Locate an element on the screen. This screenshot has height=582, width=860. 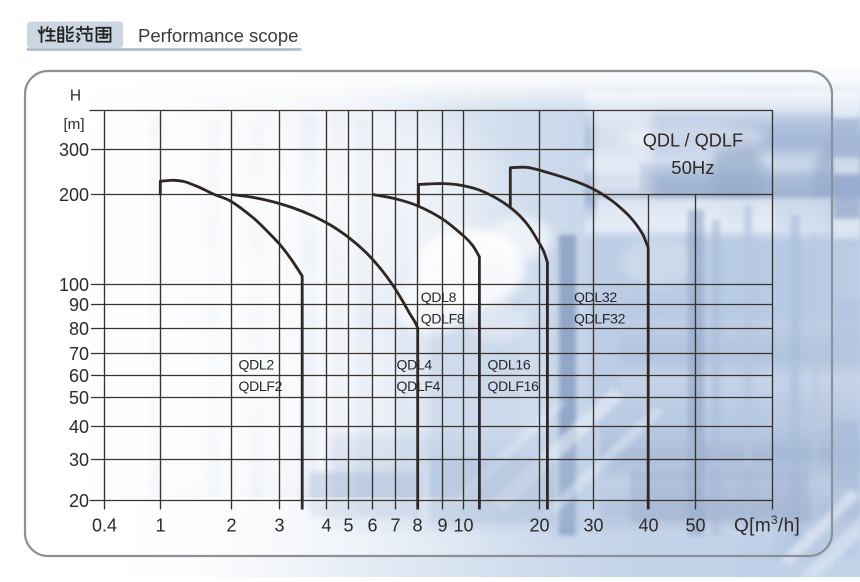
svg-text: 50Hz is located at coordinates (692, 167).